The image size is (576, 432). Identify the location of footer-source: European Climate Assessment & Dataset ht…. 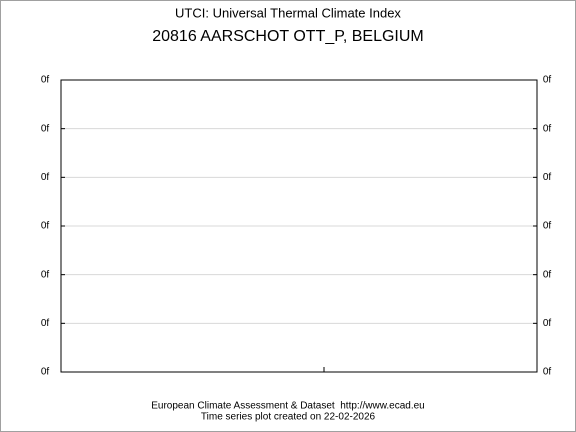
(287, 406).